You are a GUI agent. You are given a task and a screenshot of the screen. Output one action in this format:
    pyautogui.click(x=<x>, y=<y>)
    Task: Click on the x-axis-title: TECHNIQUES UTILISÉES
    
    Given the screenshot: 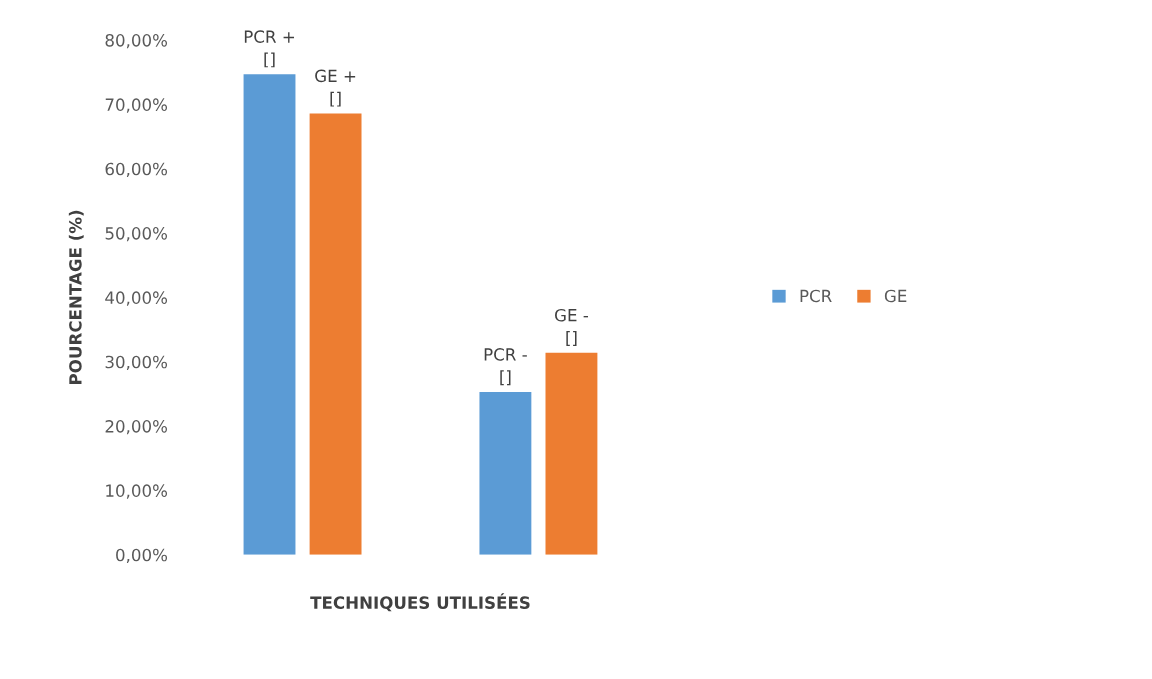 What is the action you would take?
    pyautogui.click(x=420, y=602)
    